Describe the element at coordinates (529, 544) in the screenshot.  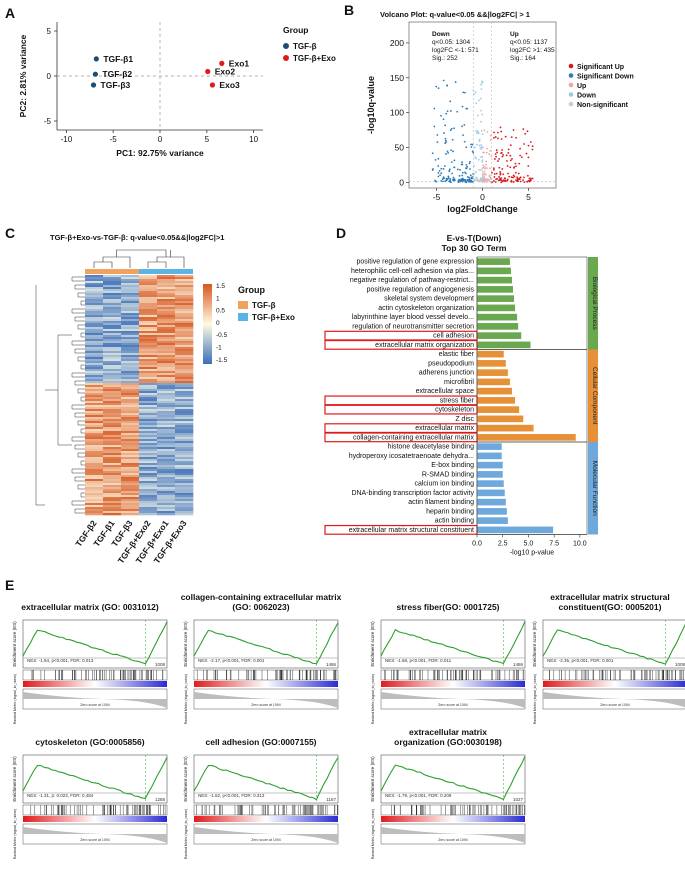
I see `go-x-tick-label: 5.0` at that location.